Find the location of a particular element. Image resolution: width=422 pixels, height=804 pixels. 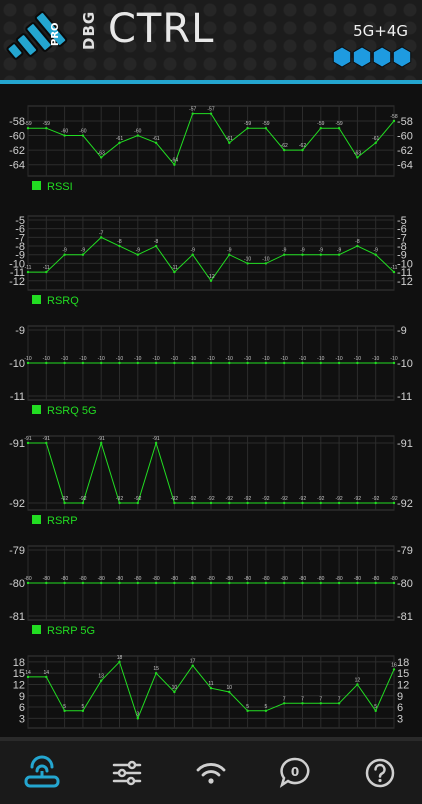

nav-router-button is located at coordinates (42, 773).